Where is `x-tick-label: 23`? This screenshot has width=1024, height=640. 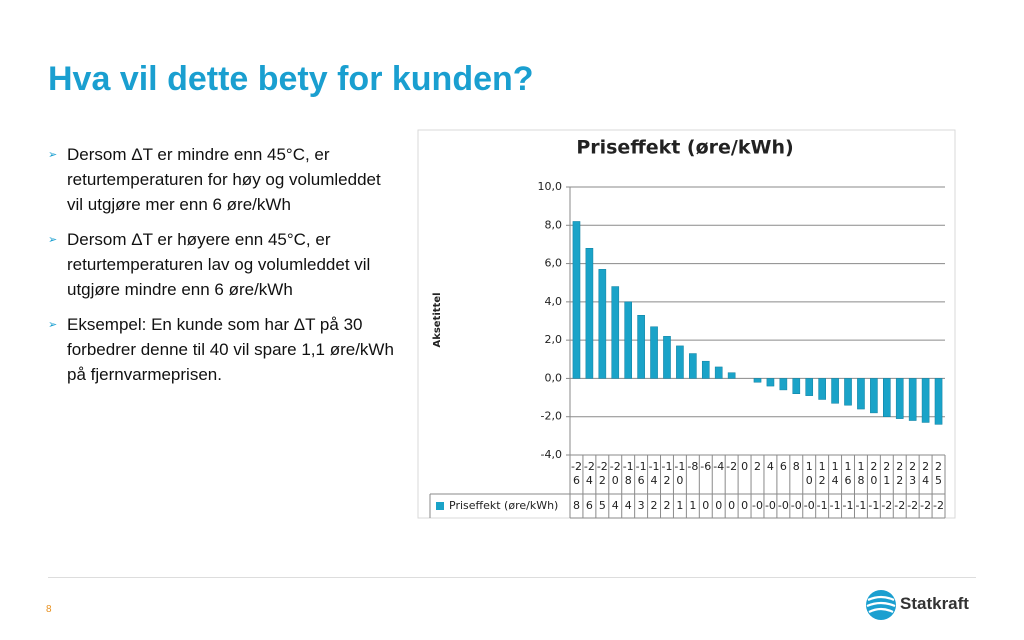
x-tick-label: 23 is located at coordinates (913, 473).